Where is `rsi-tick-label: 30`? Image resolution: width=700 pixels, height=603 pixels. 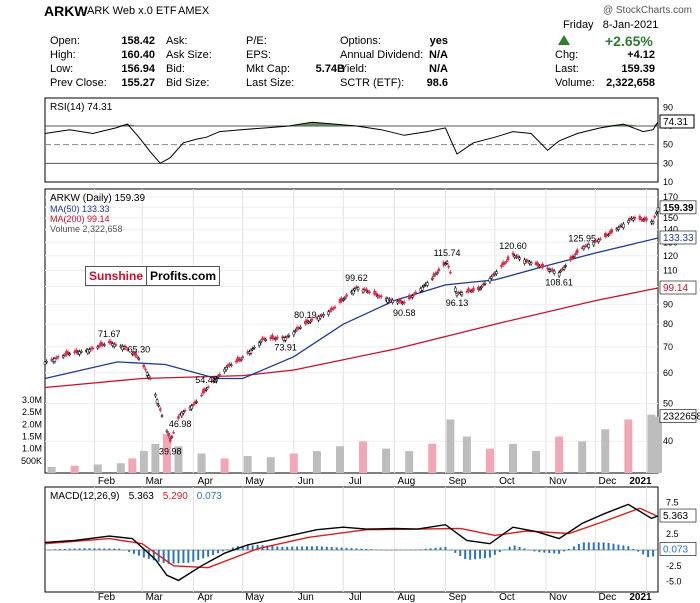
rsi-tick-label: 30 is located at coordinates (668, 163).